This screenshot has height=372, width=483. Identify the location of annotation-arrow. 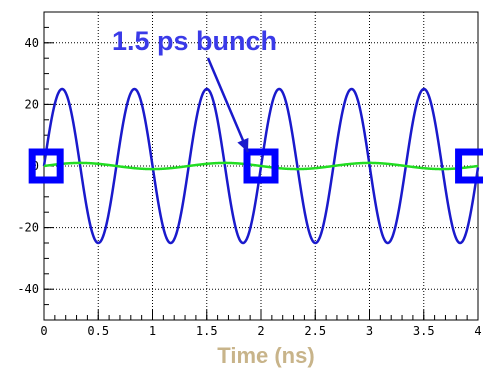
(228, 105).